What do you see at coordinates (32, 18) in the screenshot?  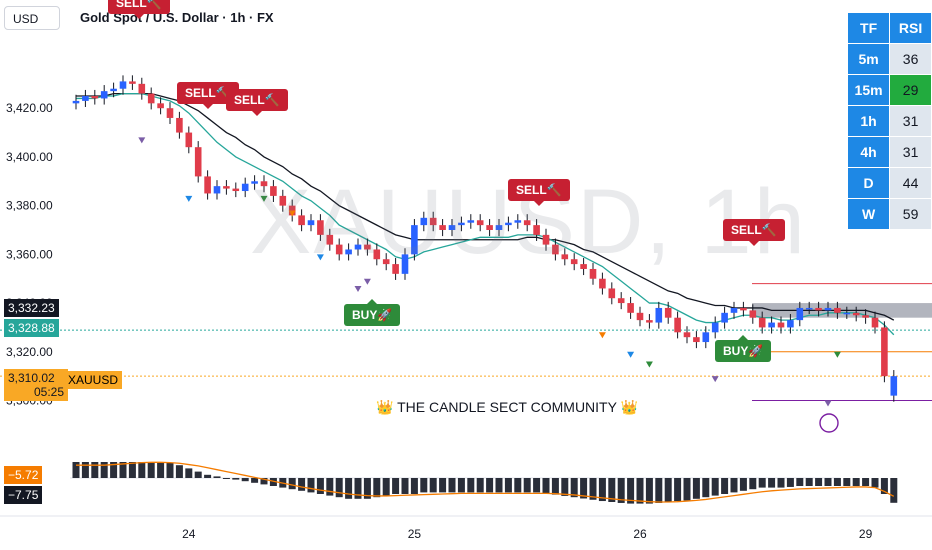 I see `currency-selector: USD` at bounding box center [32, 18].